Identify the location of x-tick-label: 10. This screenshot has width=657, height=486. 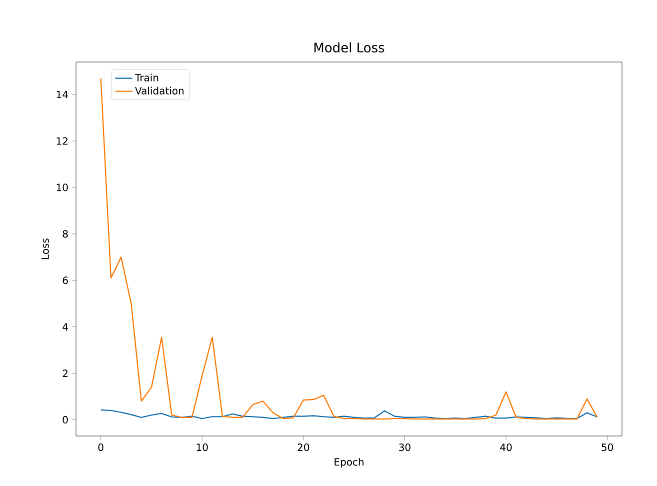
(202, 448).